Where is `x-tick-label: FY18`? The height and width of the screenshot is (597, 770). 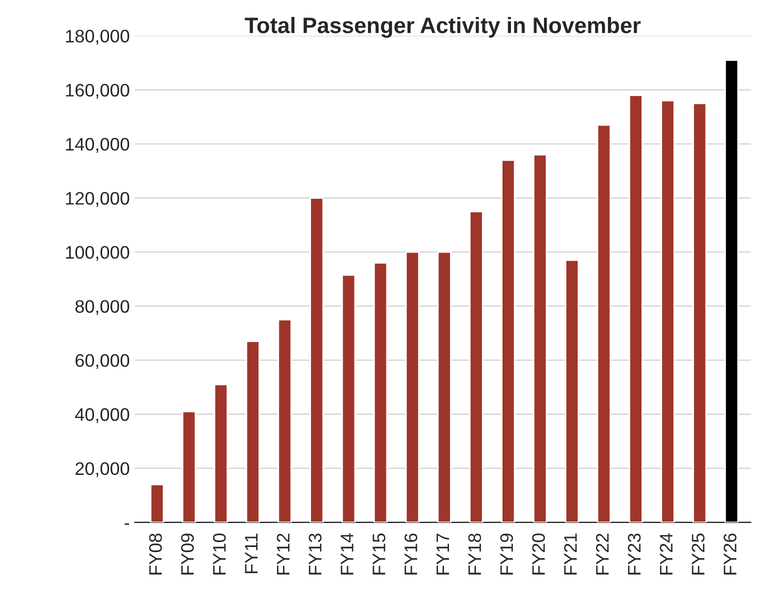 x-tick-label: FY18 is located at coordinates (475, 554).